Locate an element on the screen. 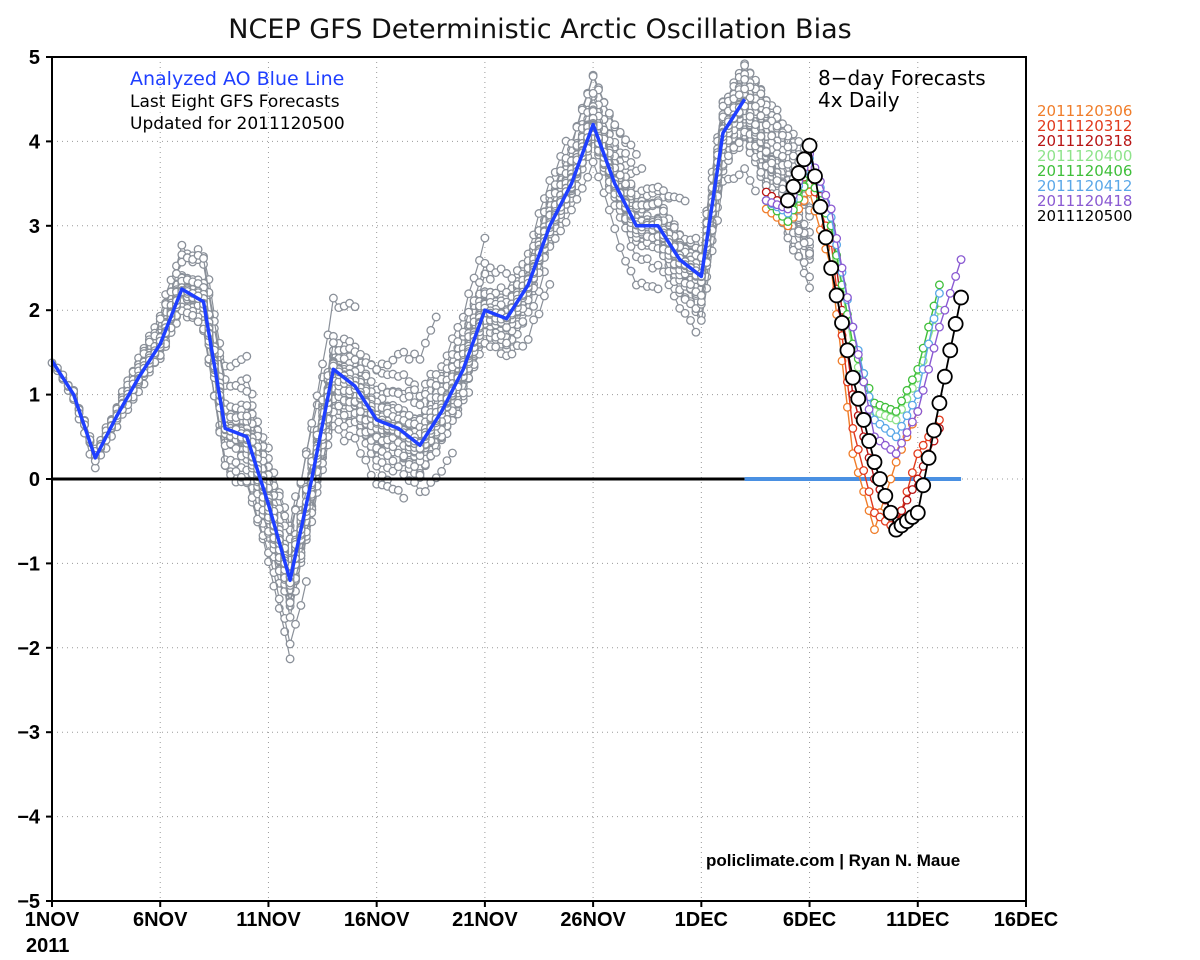 This screenshot has height=960, width=1200. y-tick-label: 1 is located at coordinates (34, 396).